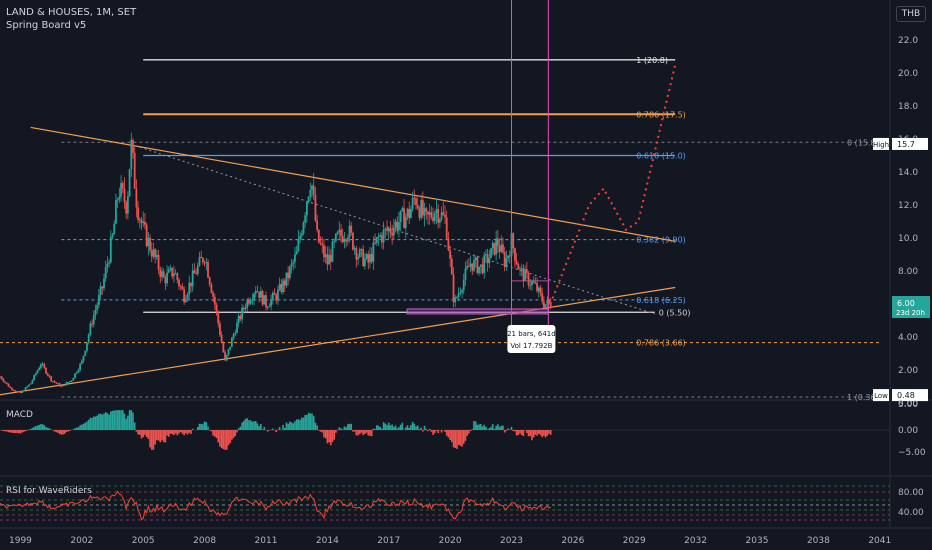 This screenshot has height=550, width=932. Describe the element at coordinates (881, 396) in the screenshot. I see `badge-label: Low` at that location.